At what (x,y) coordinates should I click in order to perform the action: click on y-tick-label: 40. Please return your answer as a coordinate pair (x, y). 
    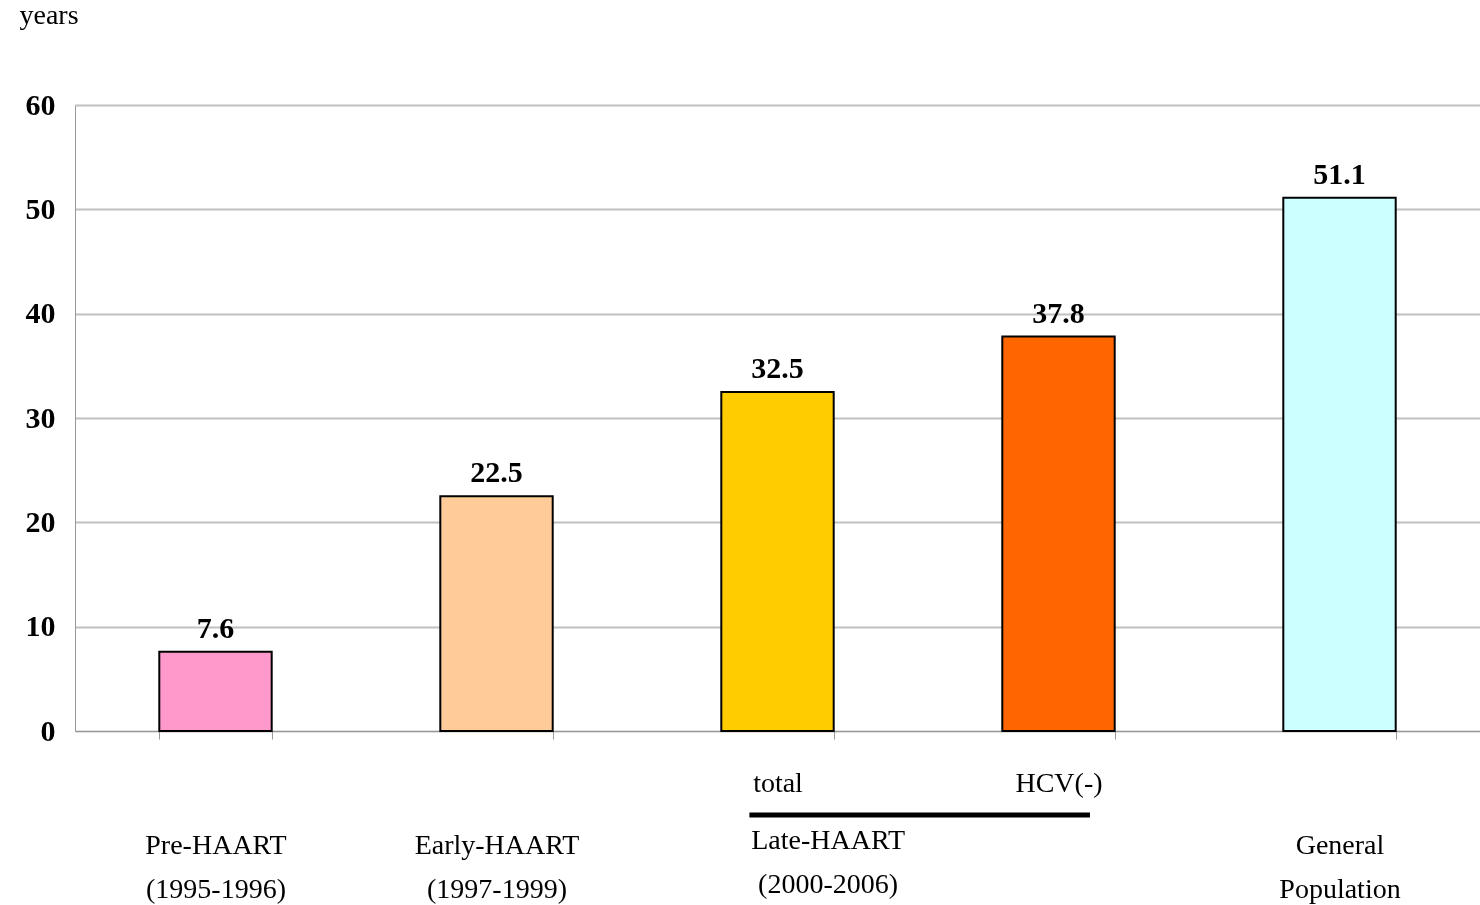
    Looking at the image, I should click on (40, 313).